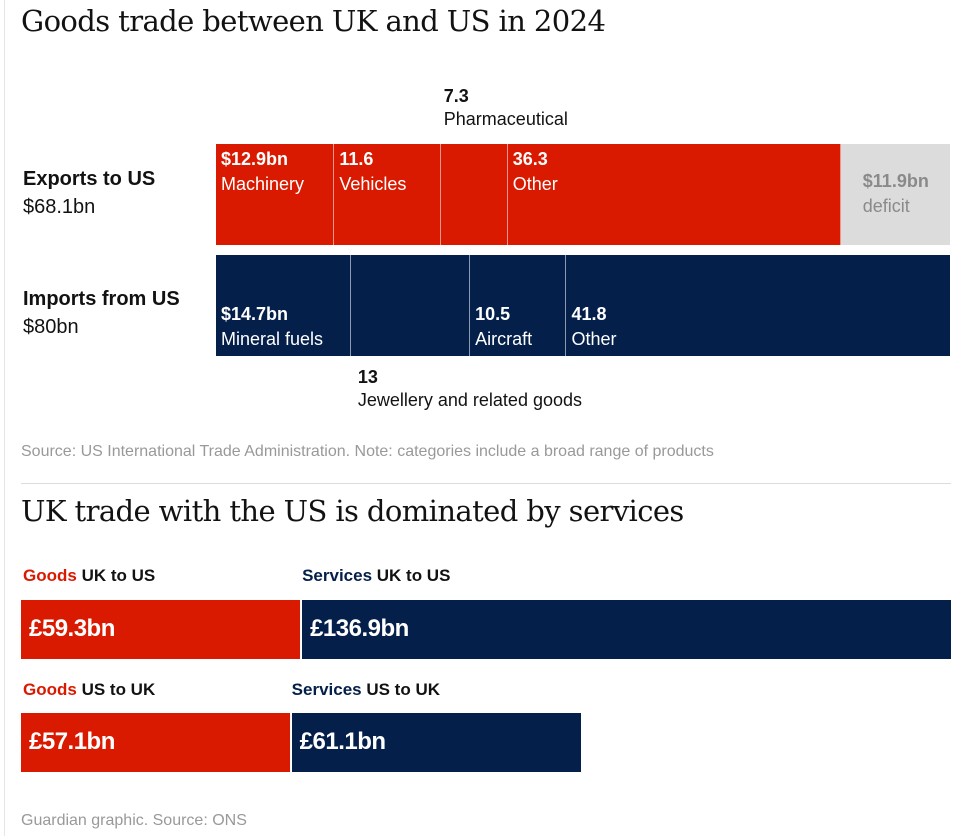 The image size is (966, 836). I want to click on chart-2-source-note: Guardian graphic. Source: ONS, so click(134, 820).